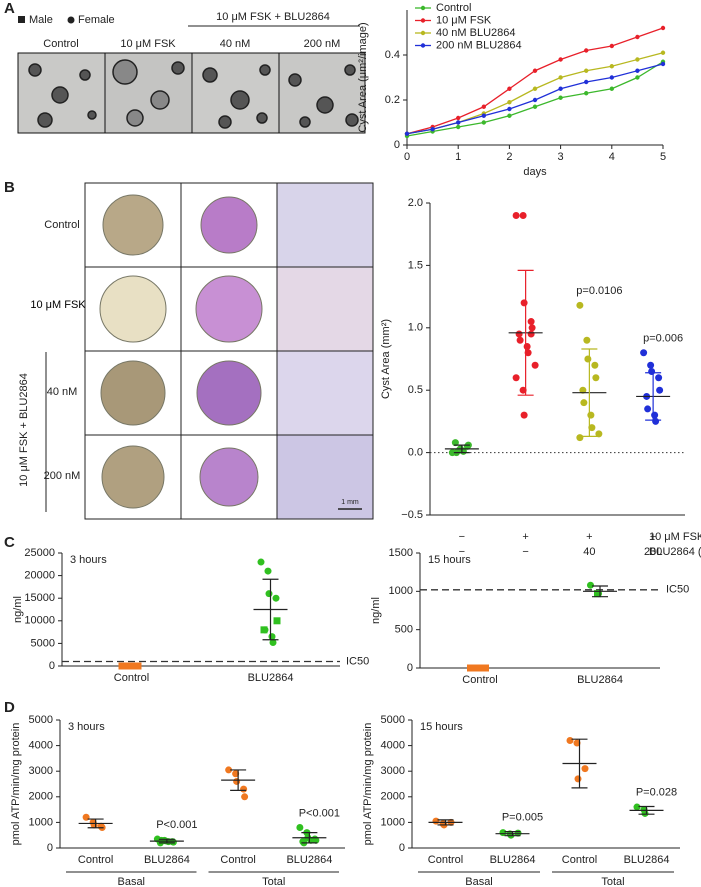  I want to click on reference-label: IC50, so click(677, 590).